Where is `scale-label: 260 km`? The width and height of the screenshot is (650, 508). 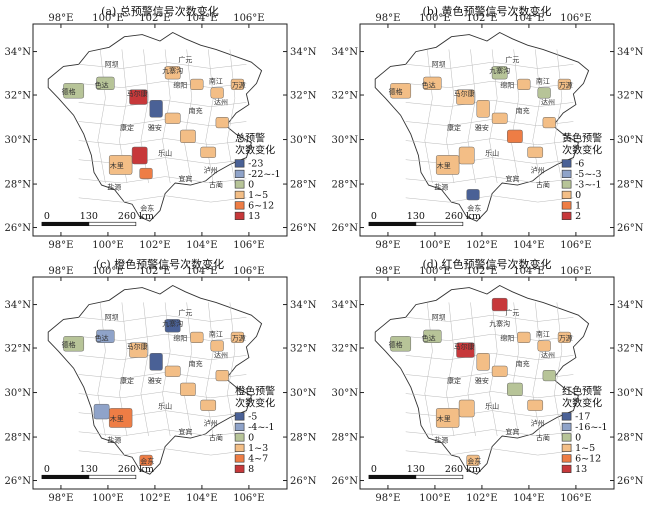
scale-label: 260 km is located at coordinates (463, 216).